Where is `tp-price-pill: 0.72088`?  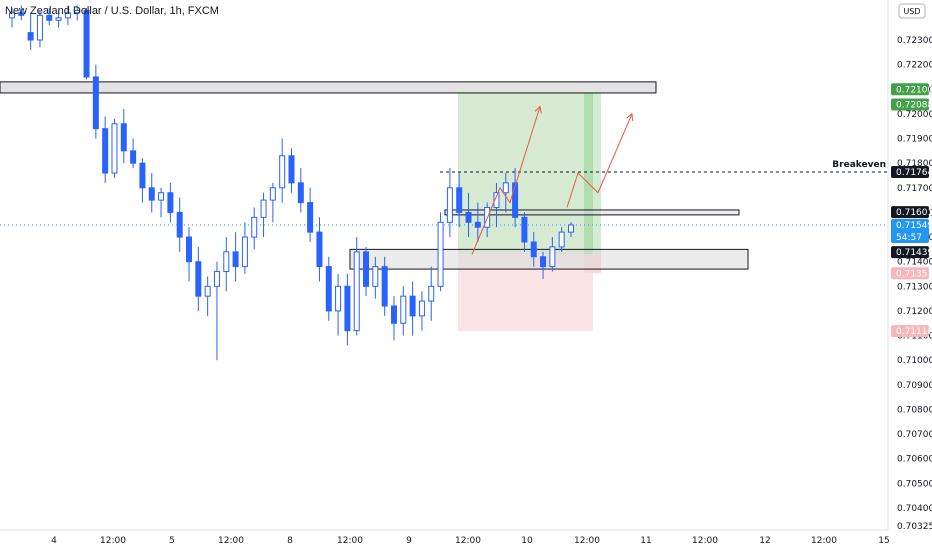
tp-price-pill: 0.72088 is located at coordinates (911, 104).